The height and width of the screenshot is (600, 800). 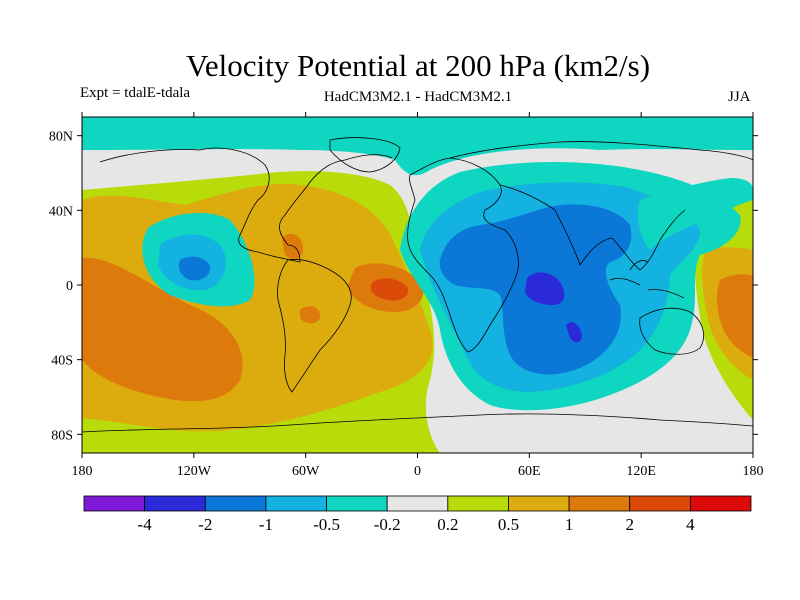 What do you see at coordinates (326, 524) in the screenshot?
I see `colorbar-label: -0.5` at bounding box center [326, 524].